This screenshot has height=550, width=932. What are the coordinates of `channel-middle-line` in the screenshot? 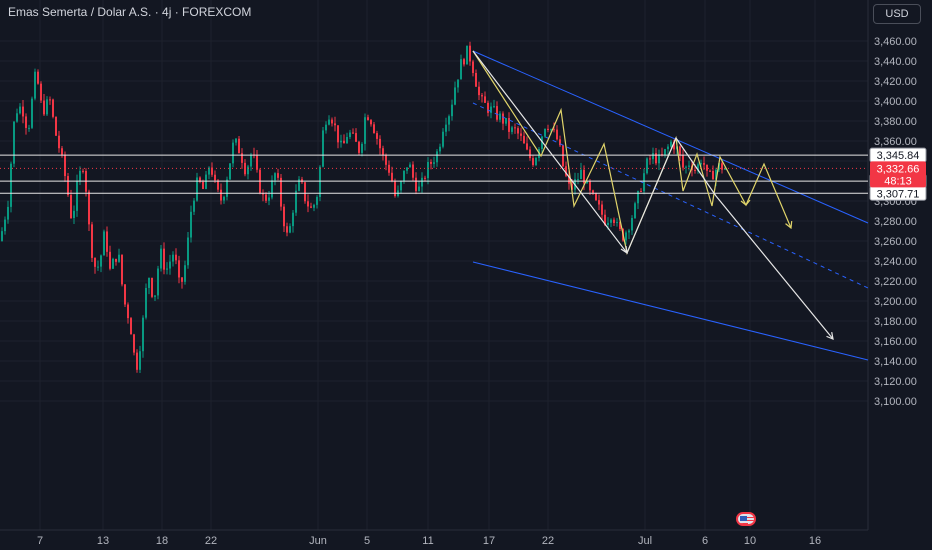 It's located at (670, 195).